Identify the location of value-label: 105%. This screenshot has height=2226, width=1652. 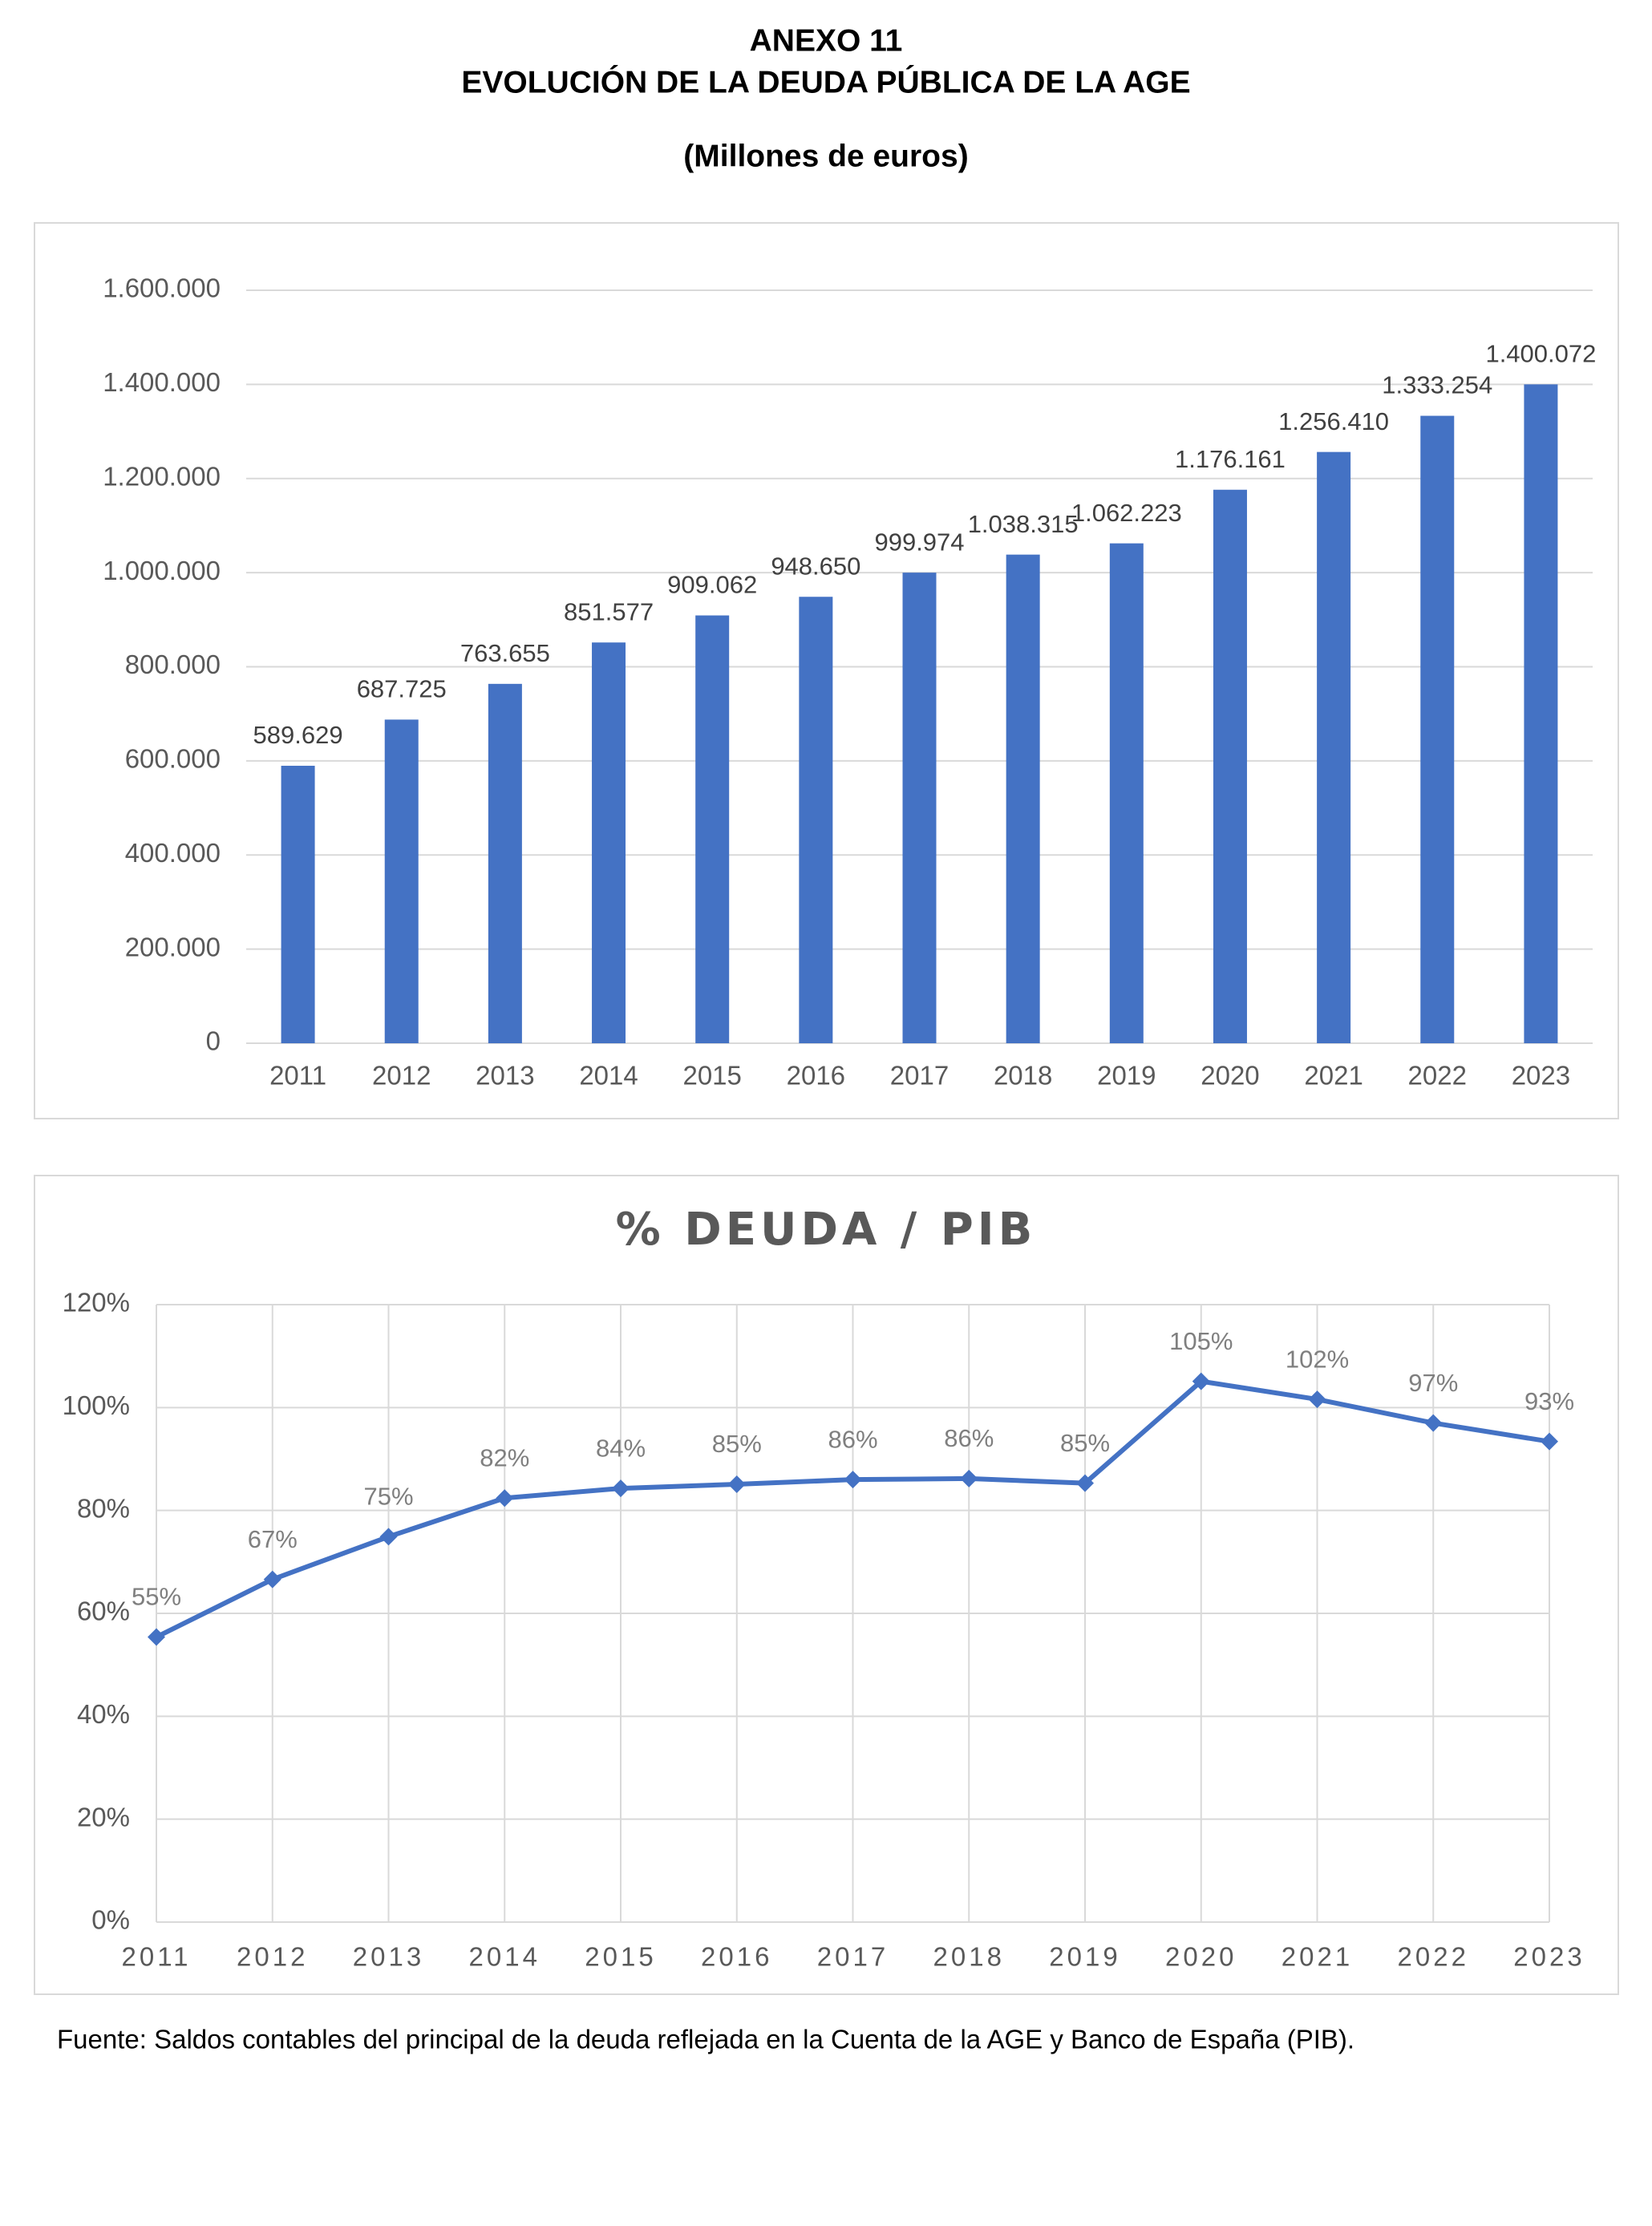
(1201, 1341).